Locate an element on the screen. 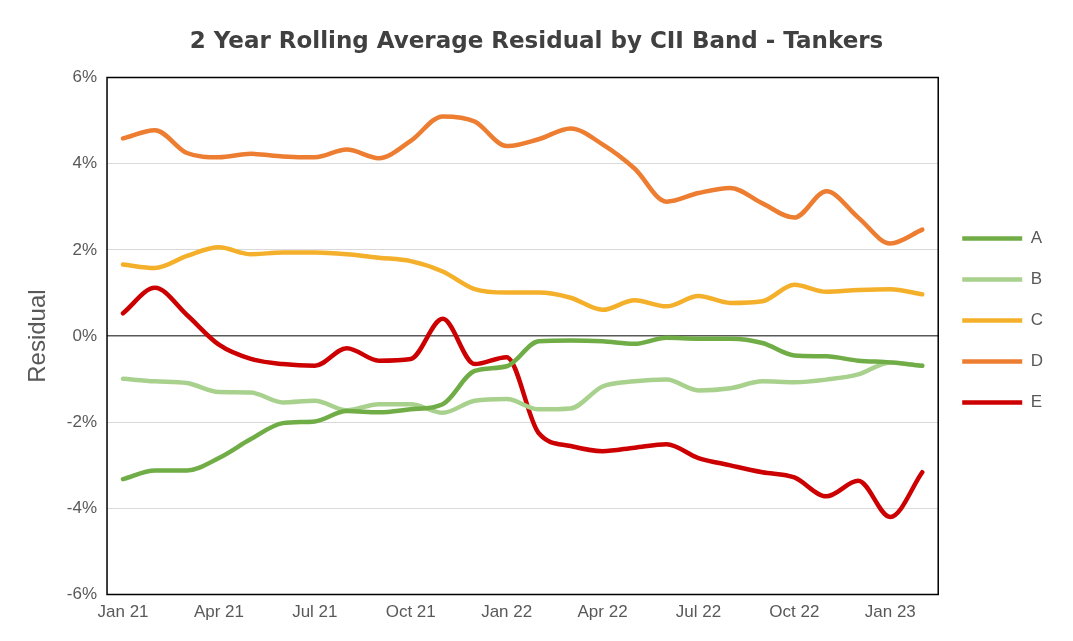  chart-title: 2 Year Rolling Average Residual by CII Band - Tankers is located at coordinates (536, 39).